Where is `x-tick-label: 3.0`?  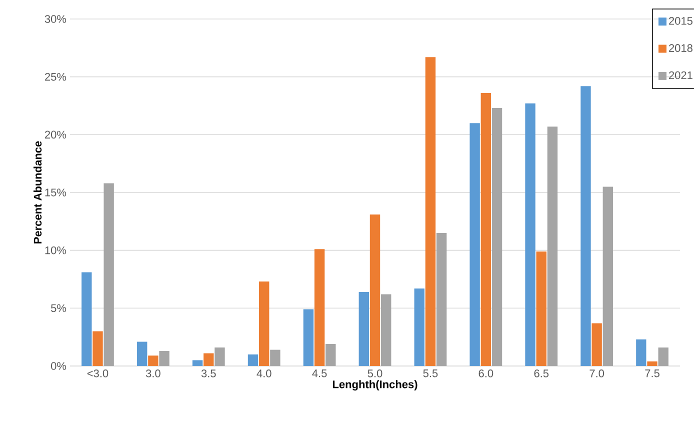
x-tick-label: 3.0 is located at coordinates (153, 374).